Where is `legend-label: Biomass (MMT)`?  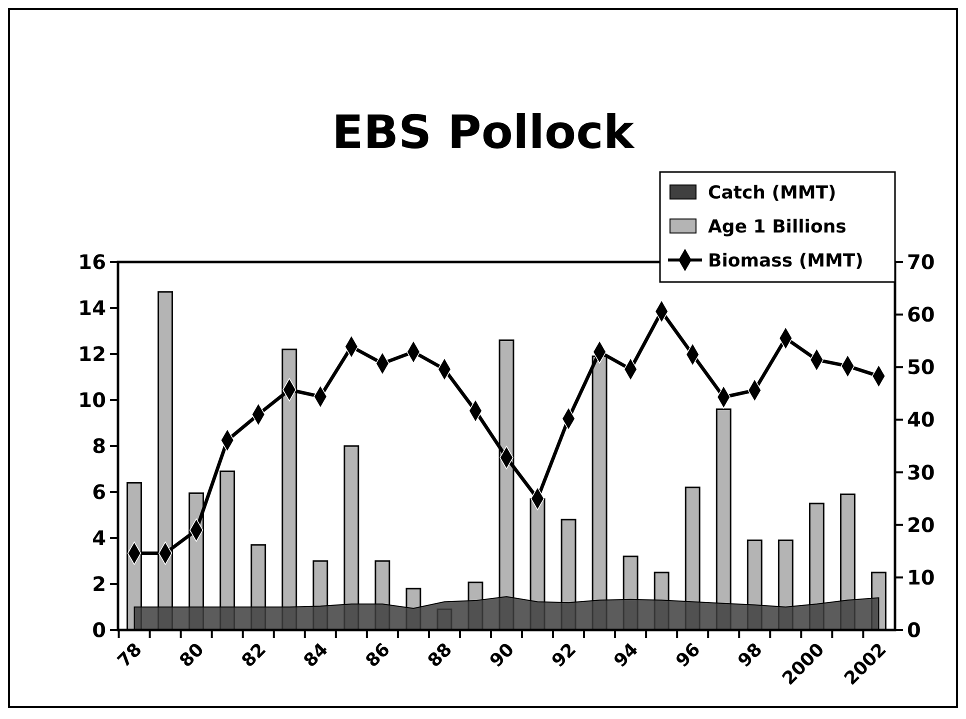
legend-label: Biomass (MMT) is located at coordinates (786, 261).